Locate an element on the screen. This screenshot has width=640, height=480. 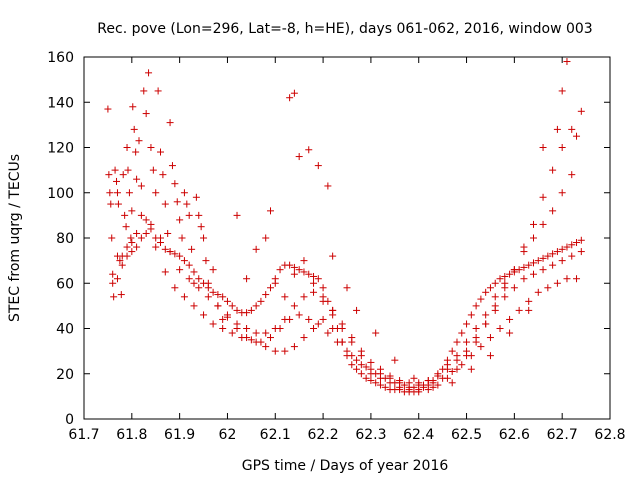
x-tick-label: 62.4 is located at coordinates (418, 435).